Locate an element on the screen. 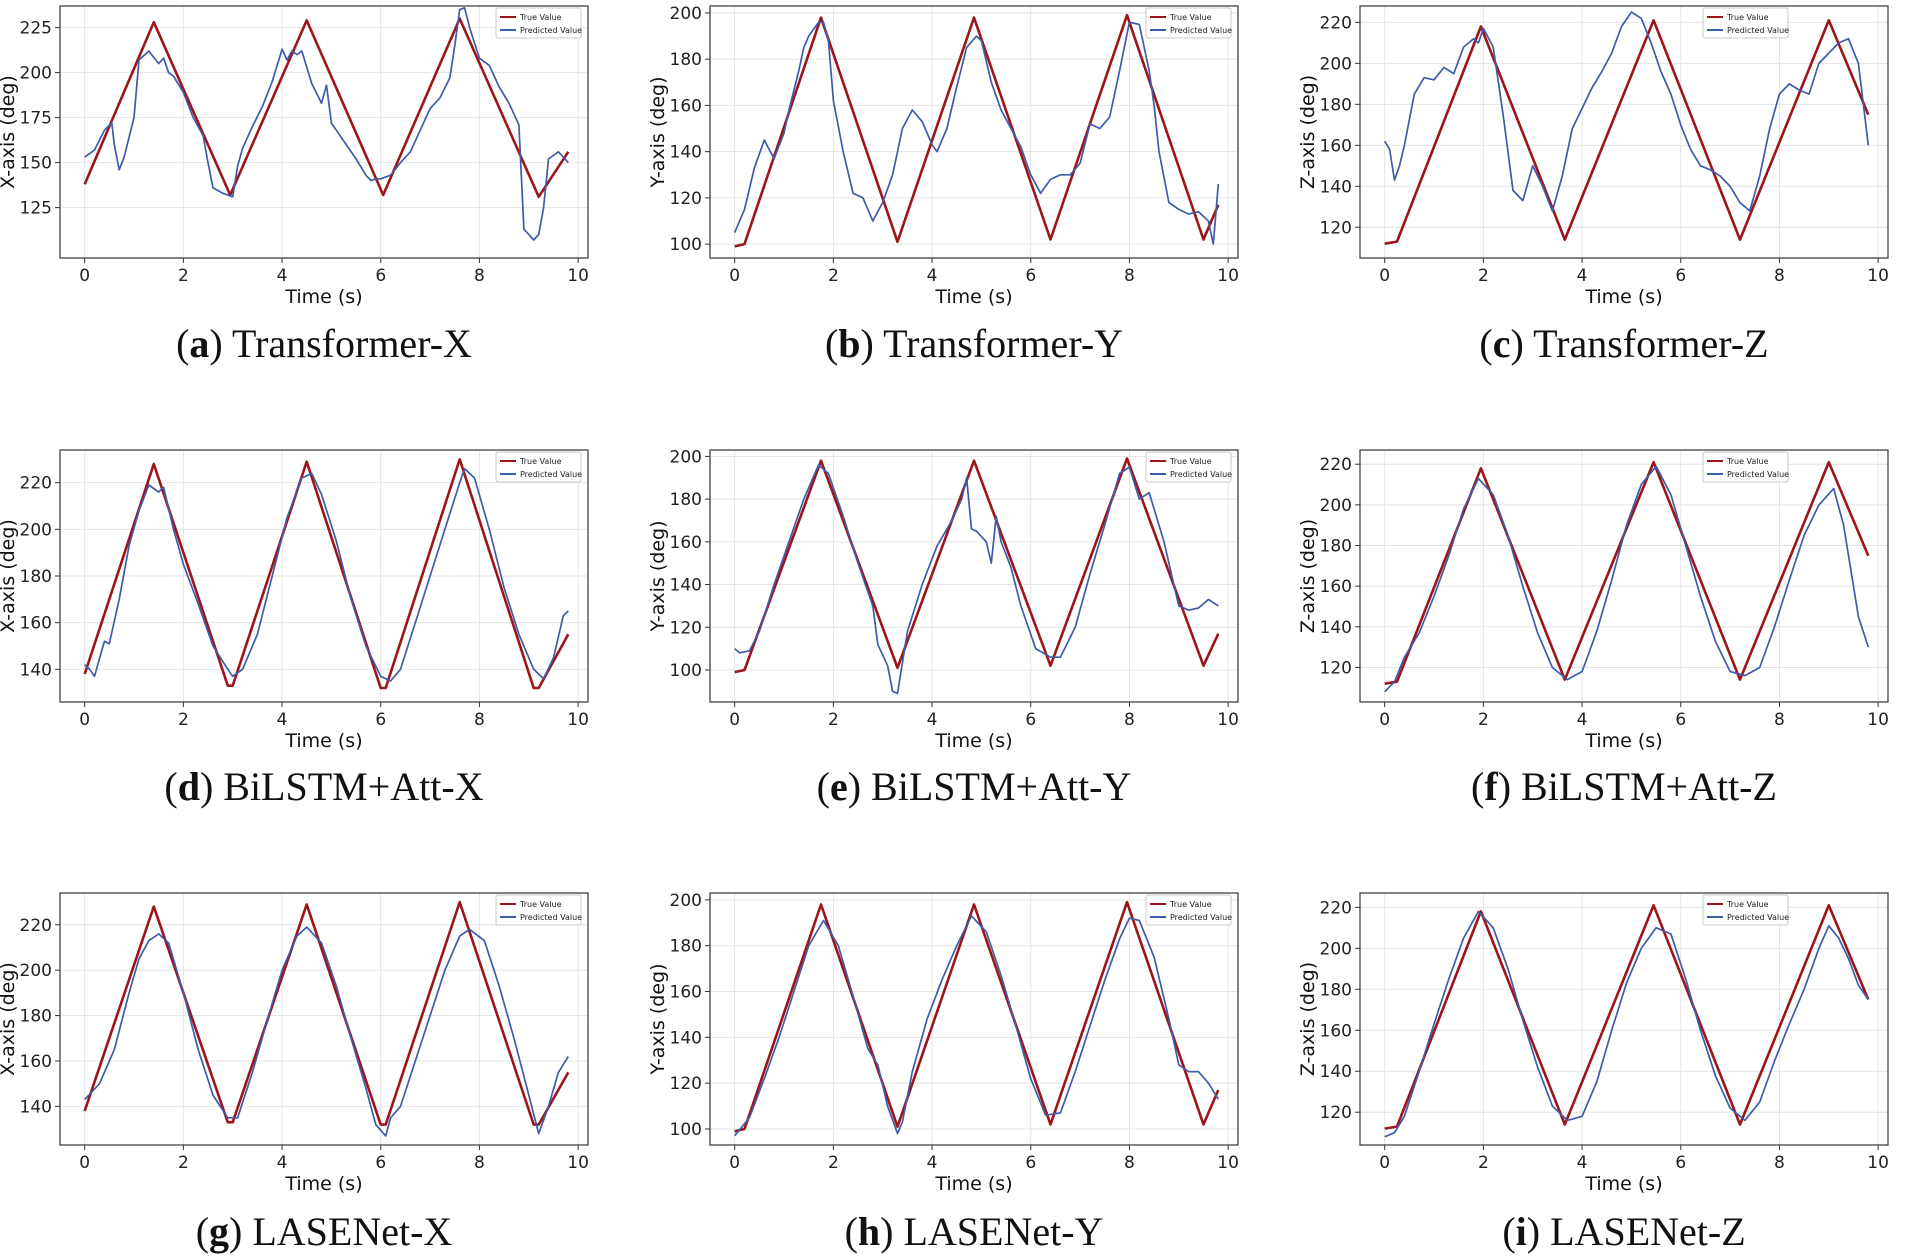 This screenshot has width=1905, height=1258. caption-e: (e) BiLSTM+Att-Y is located at coordinates (974, 786).